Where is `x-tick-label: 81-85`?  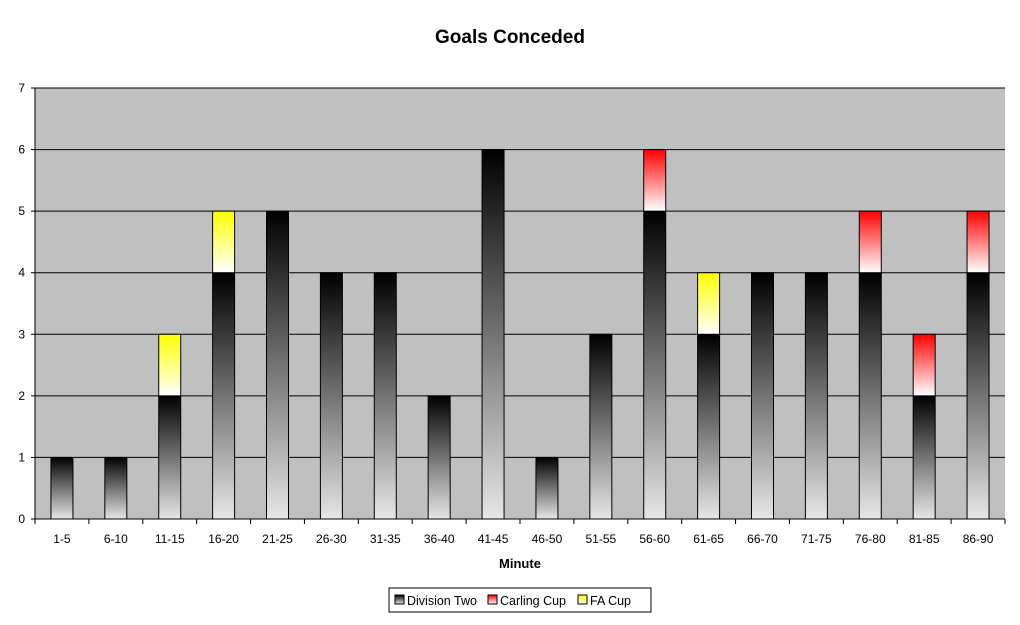 x-tick-label: 81-85 is located at coordinates (924, 539).